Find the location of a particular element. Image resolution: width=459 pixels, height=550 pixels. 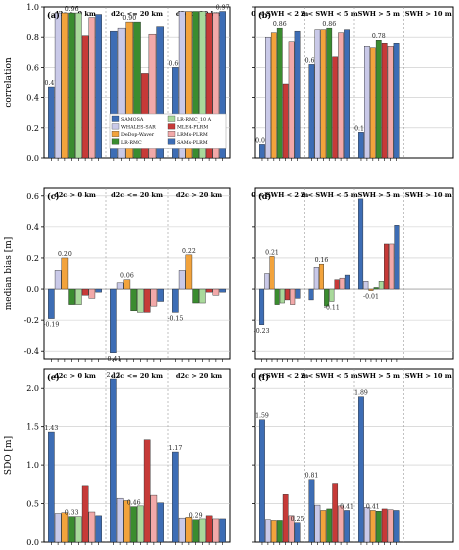

data-label: 0.21 is located at coordinates (272, 252).